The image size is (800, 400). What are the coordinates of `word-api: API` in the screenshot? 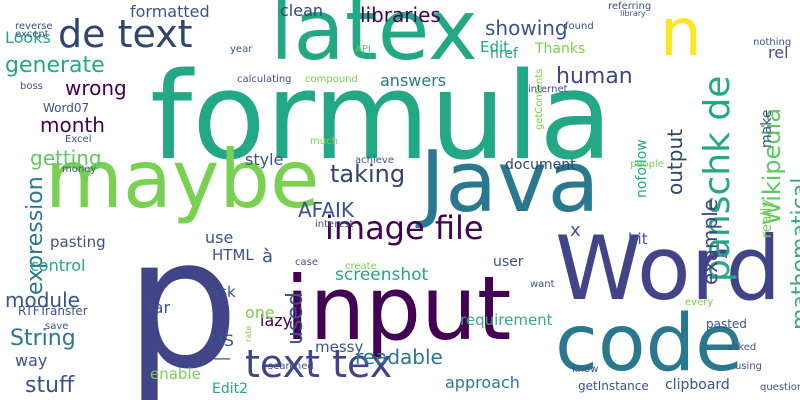 It's located at (363, 49).